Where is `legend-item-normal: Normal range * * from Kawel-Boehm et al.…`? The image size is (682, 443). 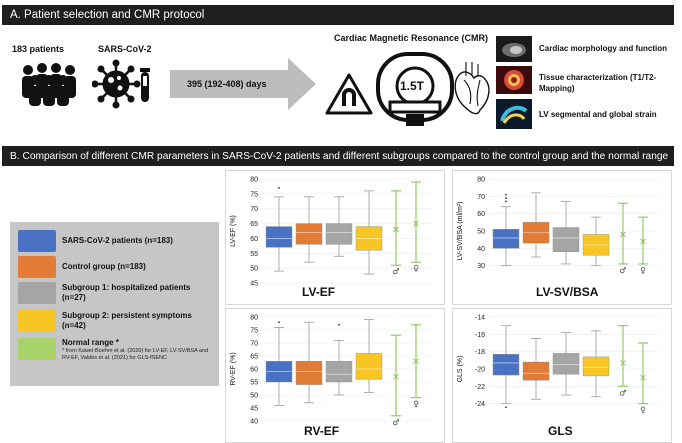
legend-item-normal: Normal range * * from Kawel-Boehm et al.… is located at coordinates (115, 350).